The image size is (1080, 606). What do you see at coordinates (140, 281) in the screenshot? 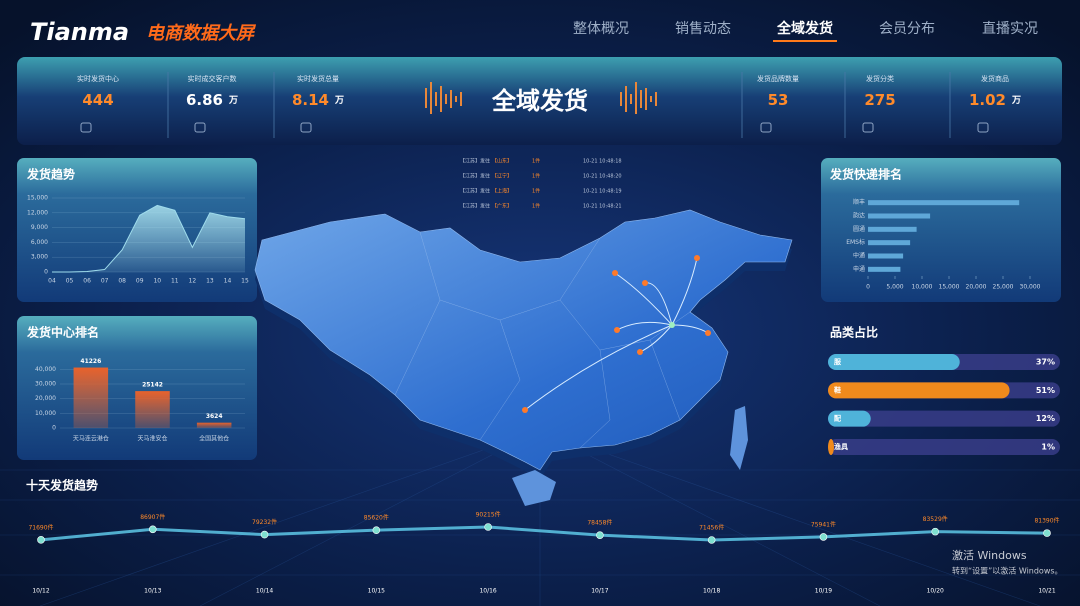
I see `x-tick-label: 09` at bounding box center [140, 281].